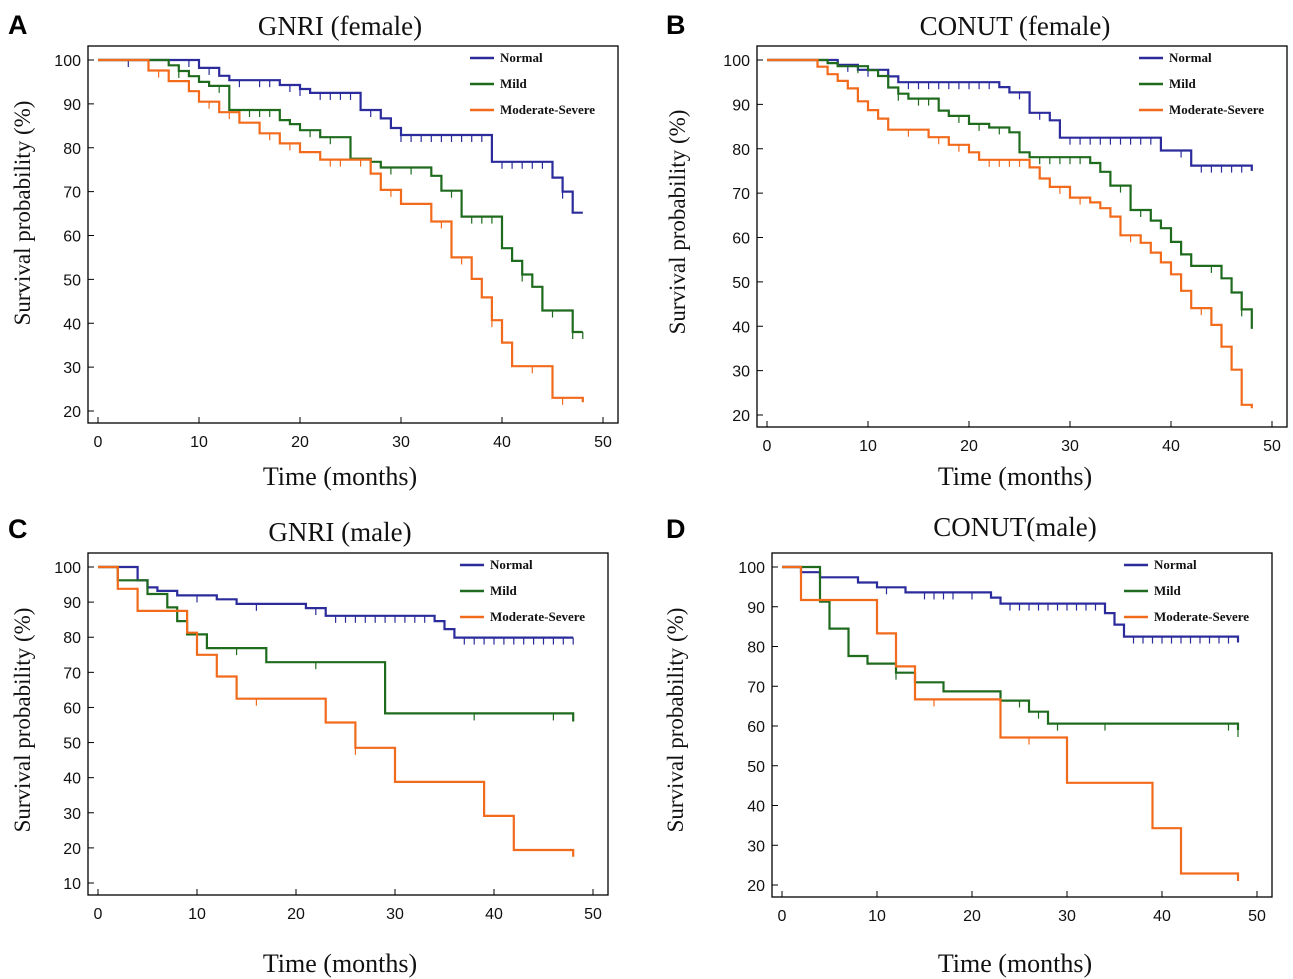 This screenshot has height=979, width=1293. I want to click on plot-frame, so click(1022, 725).